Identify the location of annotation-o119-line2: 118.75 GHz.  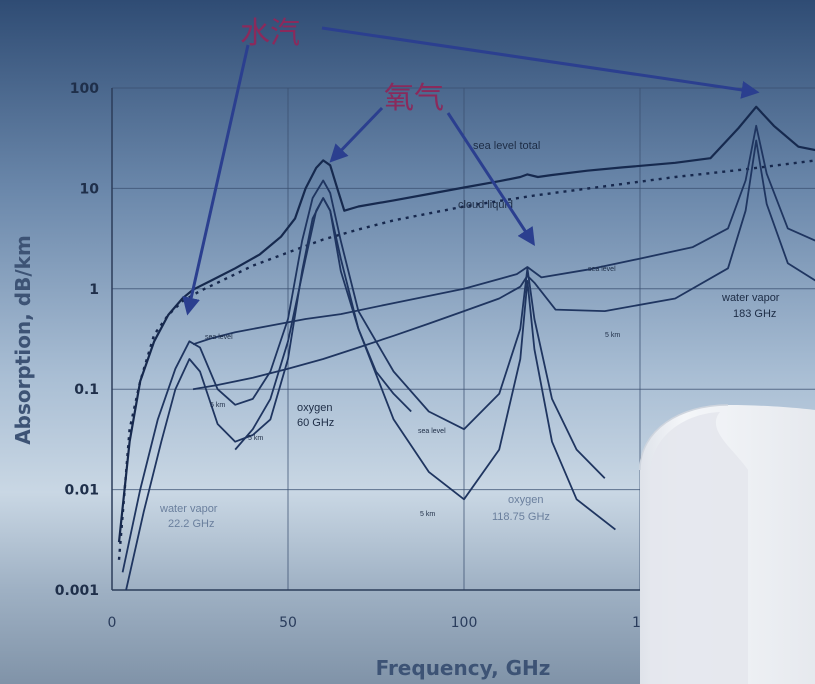
(521, 517).